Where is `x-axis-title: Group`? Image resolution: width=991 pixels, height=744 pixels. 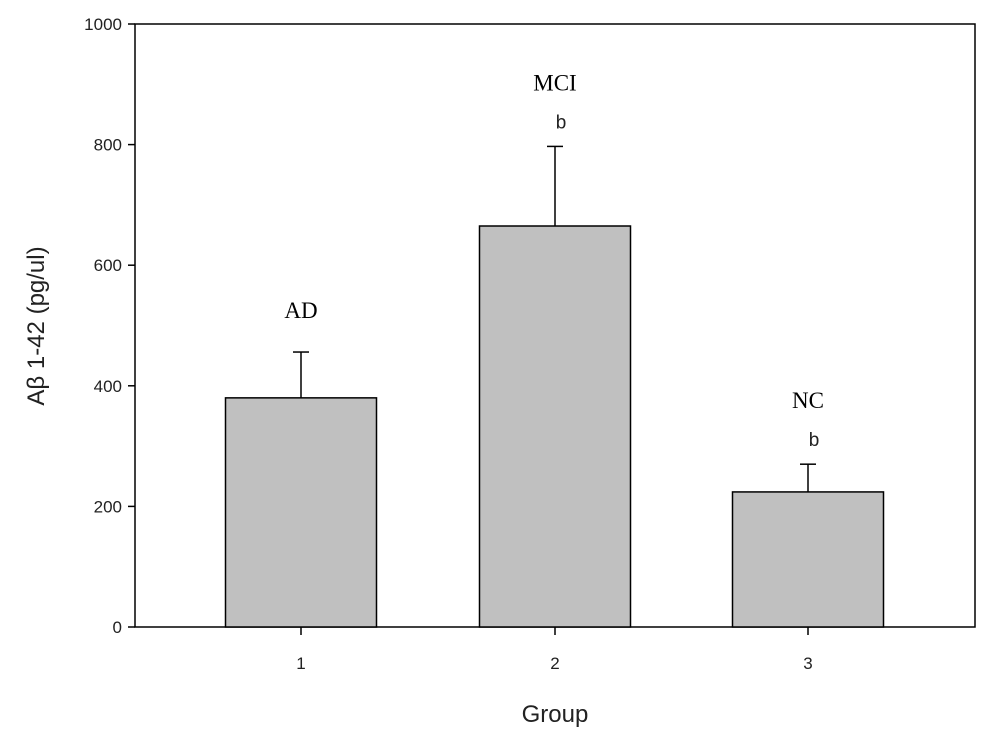 x-axis-title: Group is located at coordinates (555, 714).